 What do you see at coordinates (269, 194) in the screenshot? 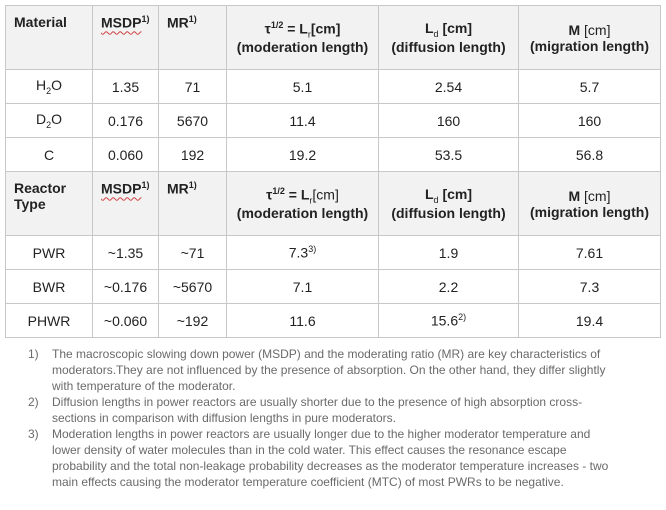
I see `text-segment: τ` at bounding box center [269, 194].